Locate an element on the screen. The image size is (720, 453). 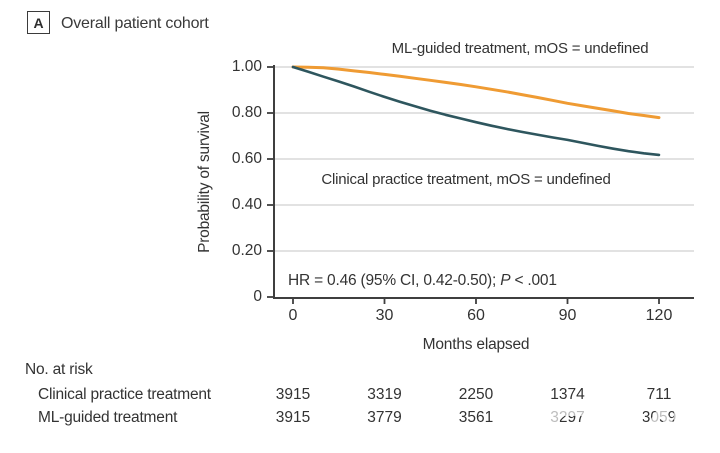
x-axis-title: Months elapsed is located at coordinates (476, 344).